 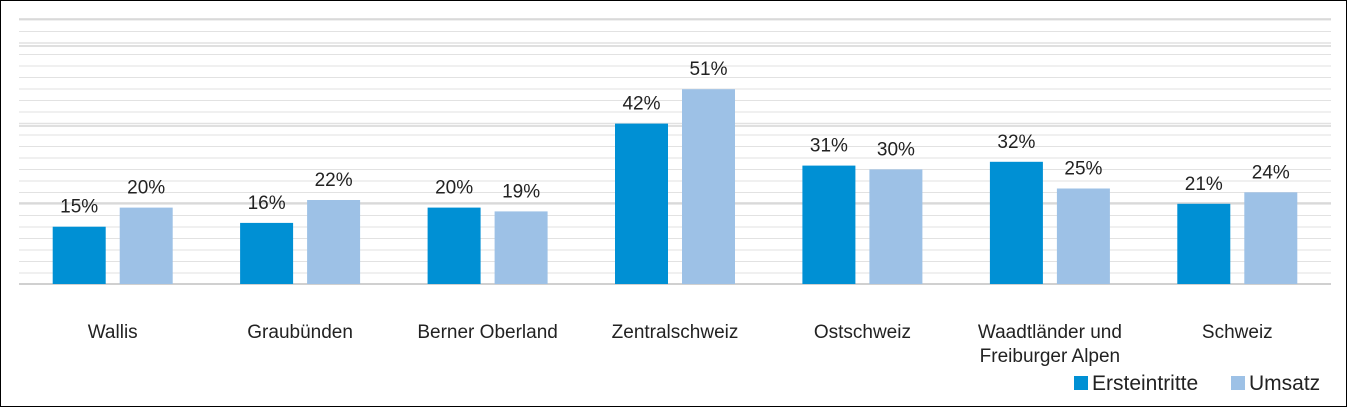 I want to click on data-label-ersteintritte-2: 20%, so click(x=454, y=188).